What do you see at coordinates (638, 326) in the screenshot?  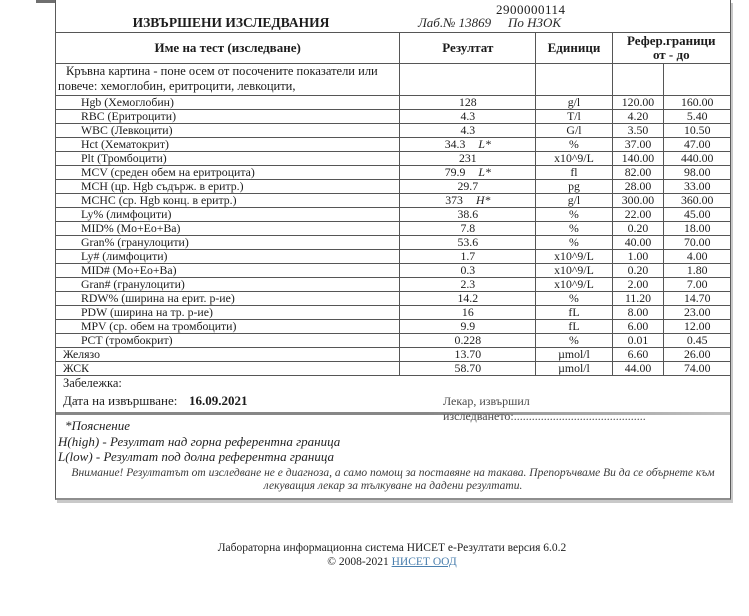 I see `ref-from-cell: 6.00` at bounding box center [638, 326].